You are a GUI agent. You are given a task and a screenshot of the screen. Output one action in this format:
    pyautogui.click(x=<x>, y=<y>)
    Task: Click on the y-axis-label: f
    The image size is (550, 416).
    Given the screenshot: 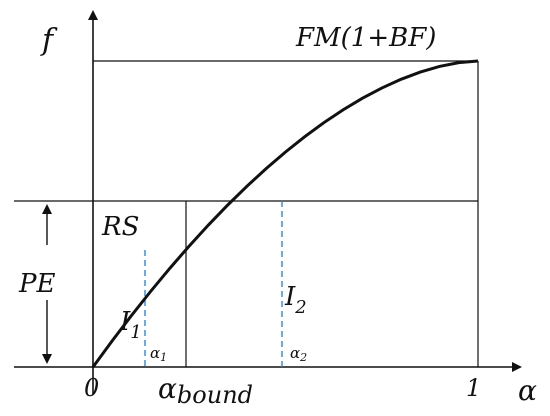 What is the action you would take?
    pyautogui.click(x=49, y=40)
    